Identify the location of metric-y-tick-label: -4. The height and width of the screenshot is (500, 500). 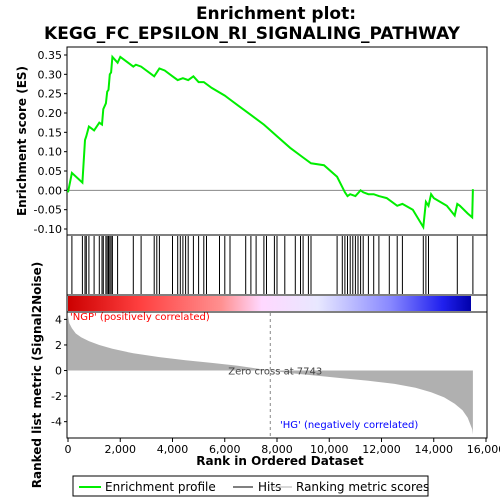
(56, 422).